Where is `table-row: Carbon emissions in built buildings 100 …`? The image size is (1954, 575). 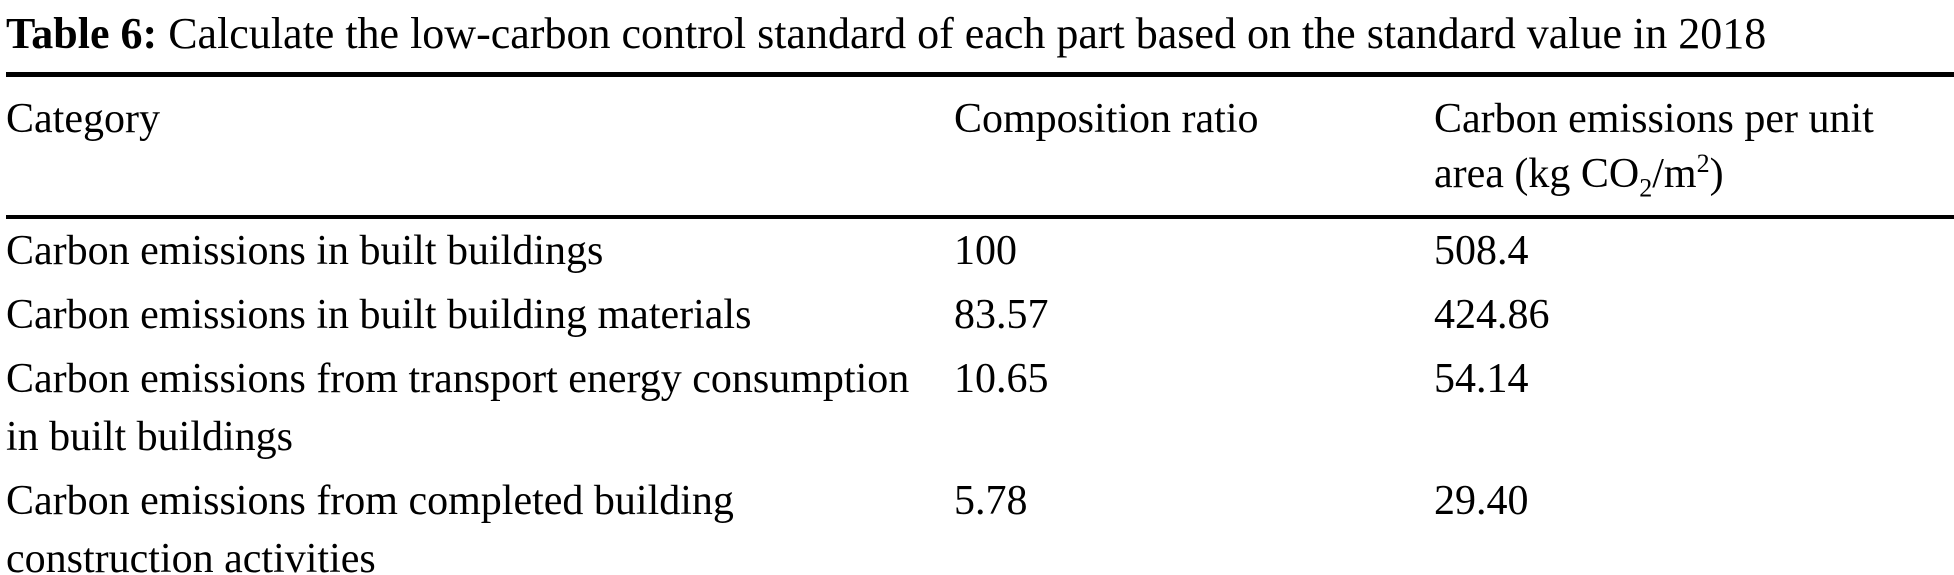
table-row: Carbon emissions in built buildings 100 … is located at coordinates (980, 250).